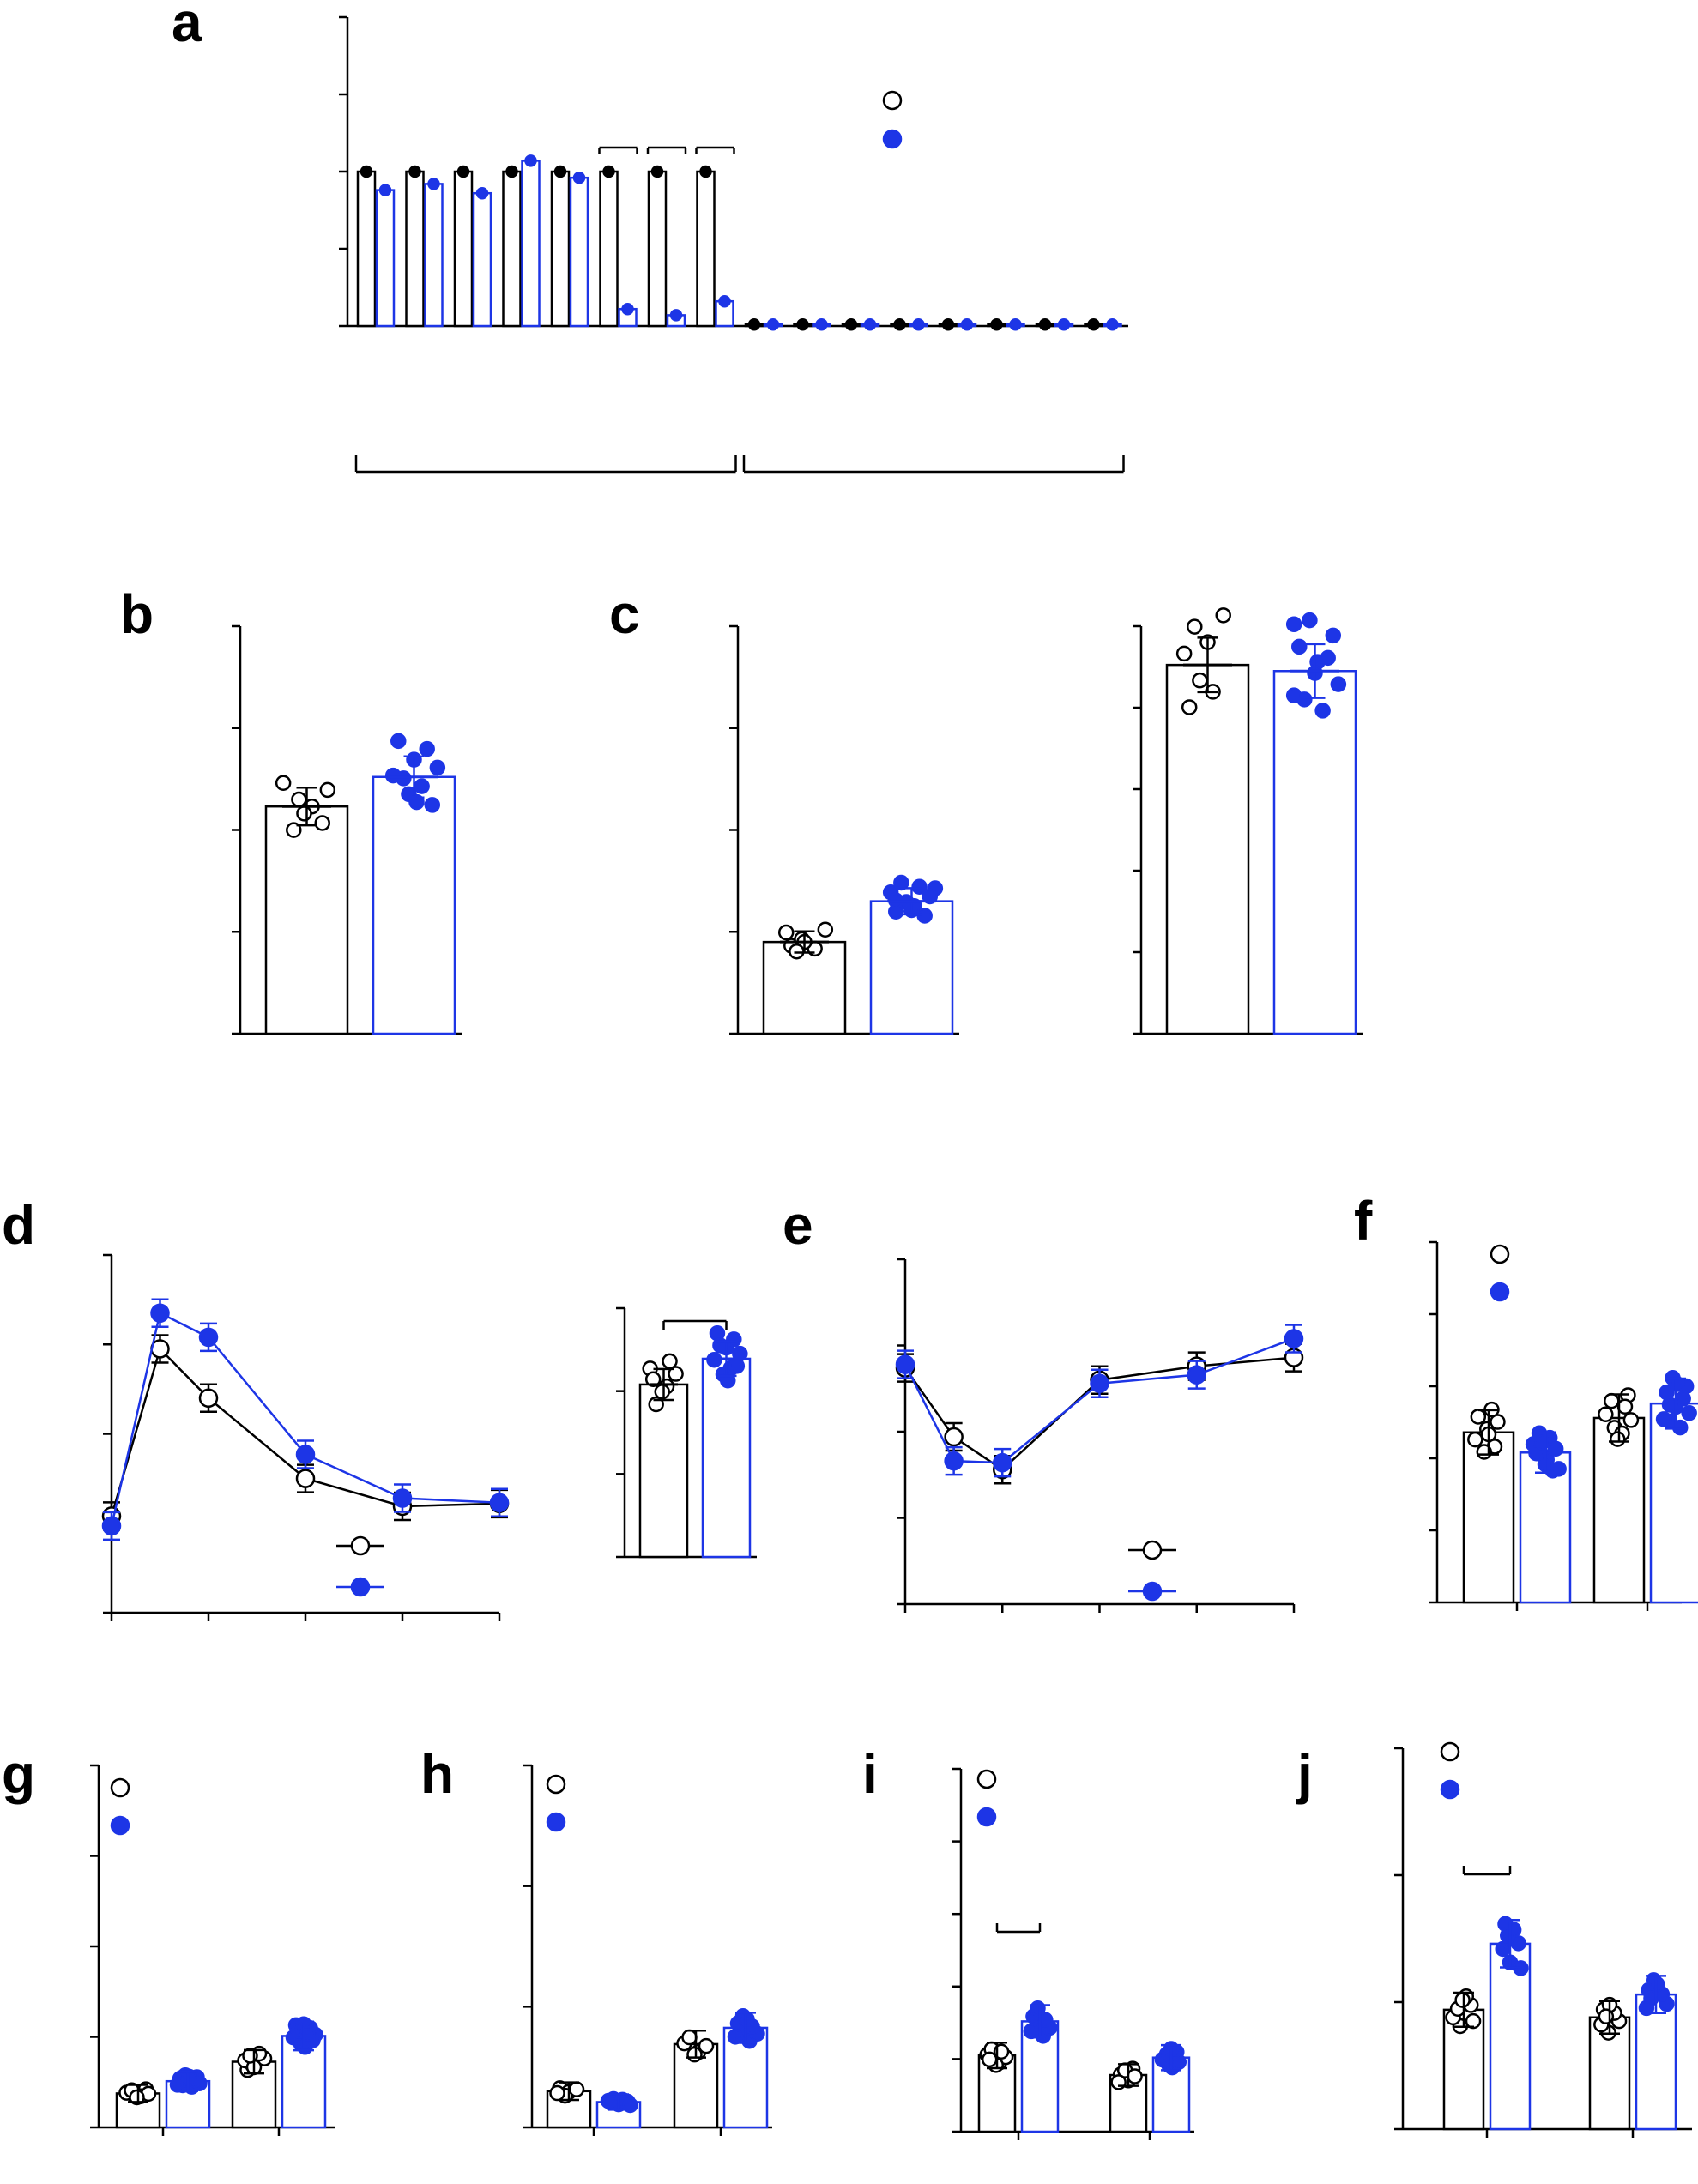 This screenshot has width=1698, height=2184. Describe the element at coordinates (893, 139) in the screenshot. I see `a-legend-ko-marker` at that location.